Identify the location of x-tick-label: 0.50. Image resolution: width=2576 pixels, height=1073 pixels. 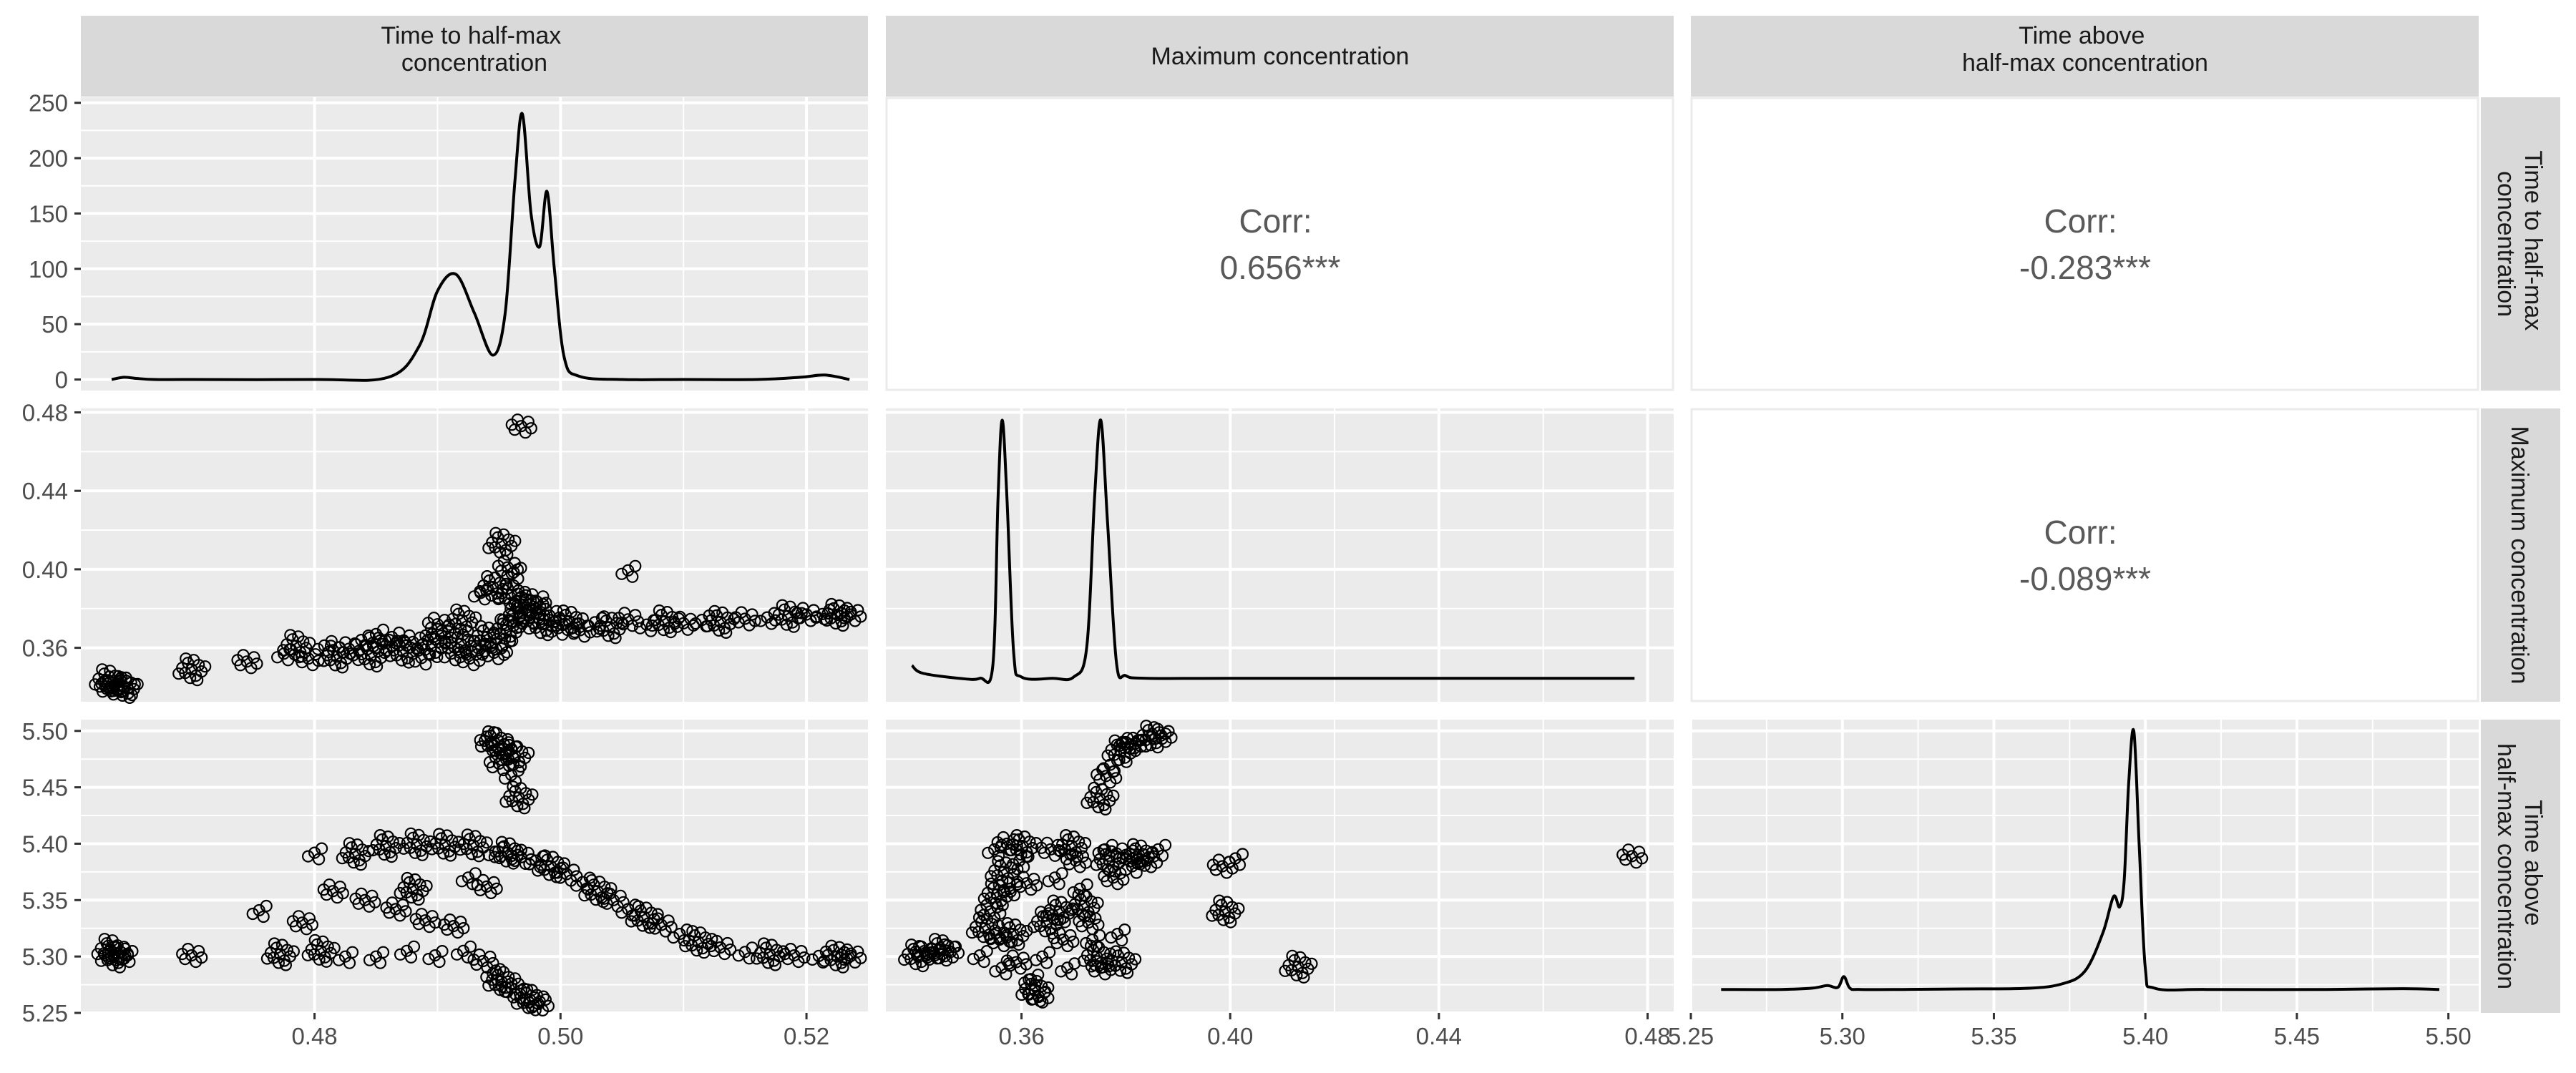
(560, 1036).